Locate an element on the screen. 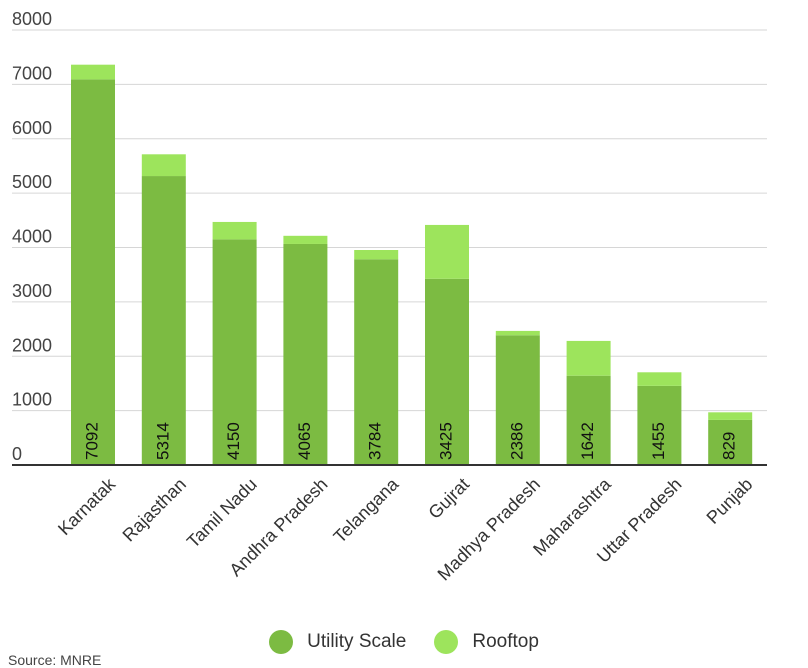  legend-item-utility-scale: Utility Scale is located at coordinates (337, 642).